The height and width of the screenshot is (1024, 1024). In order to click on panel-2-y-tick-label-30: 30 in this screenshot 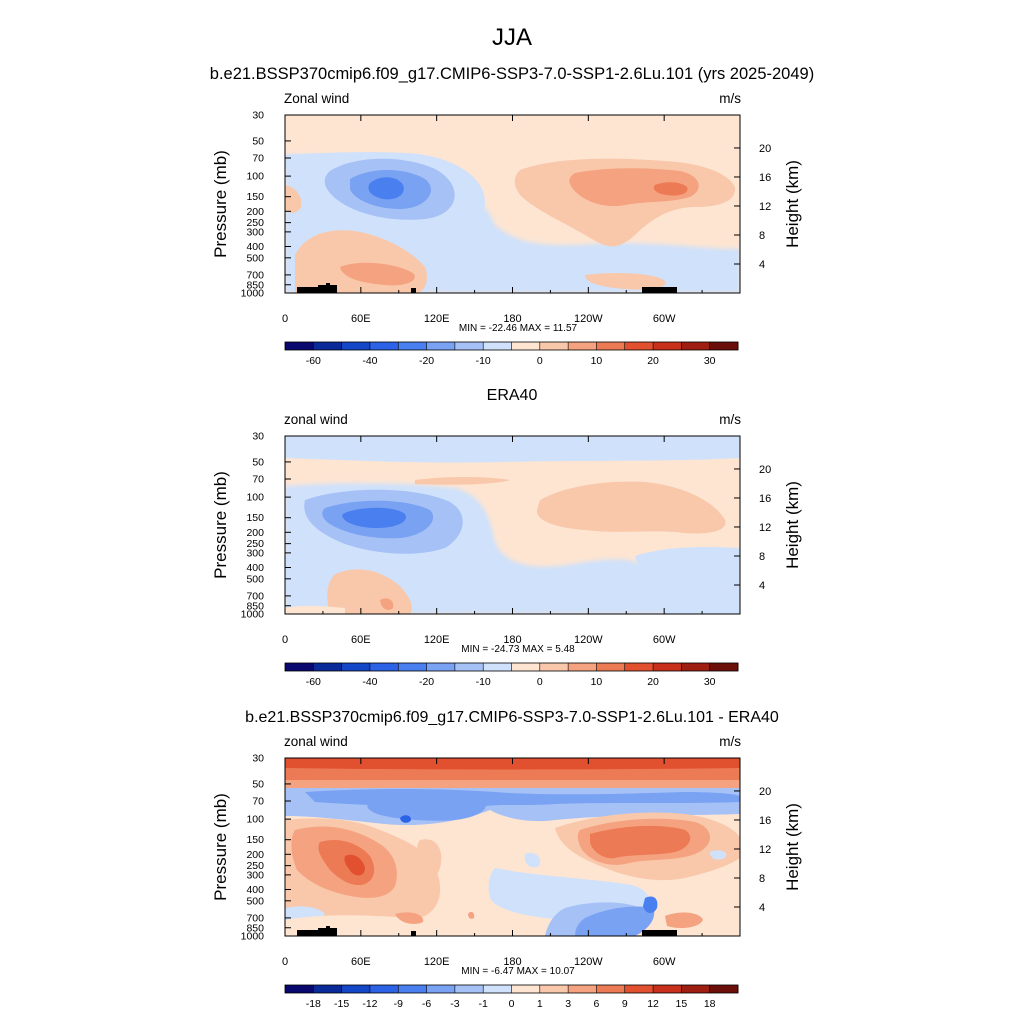, I will do `click(258, 437)`.